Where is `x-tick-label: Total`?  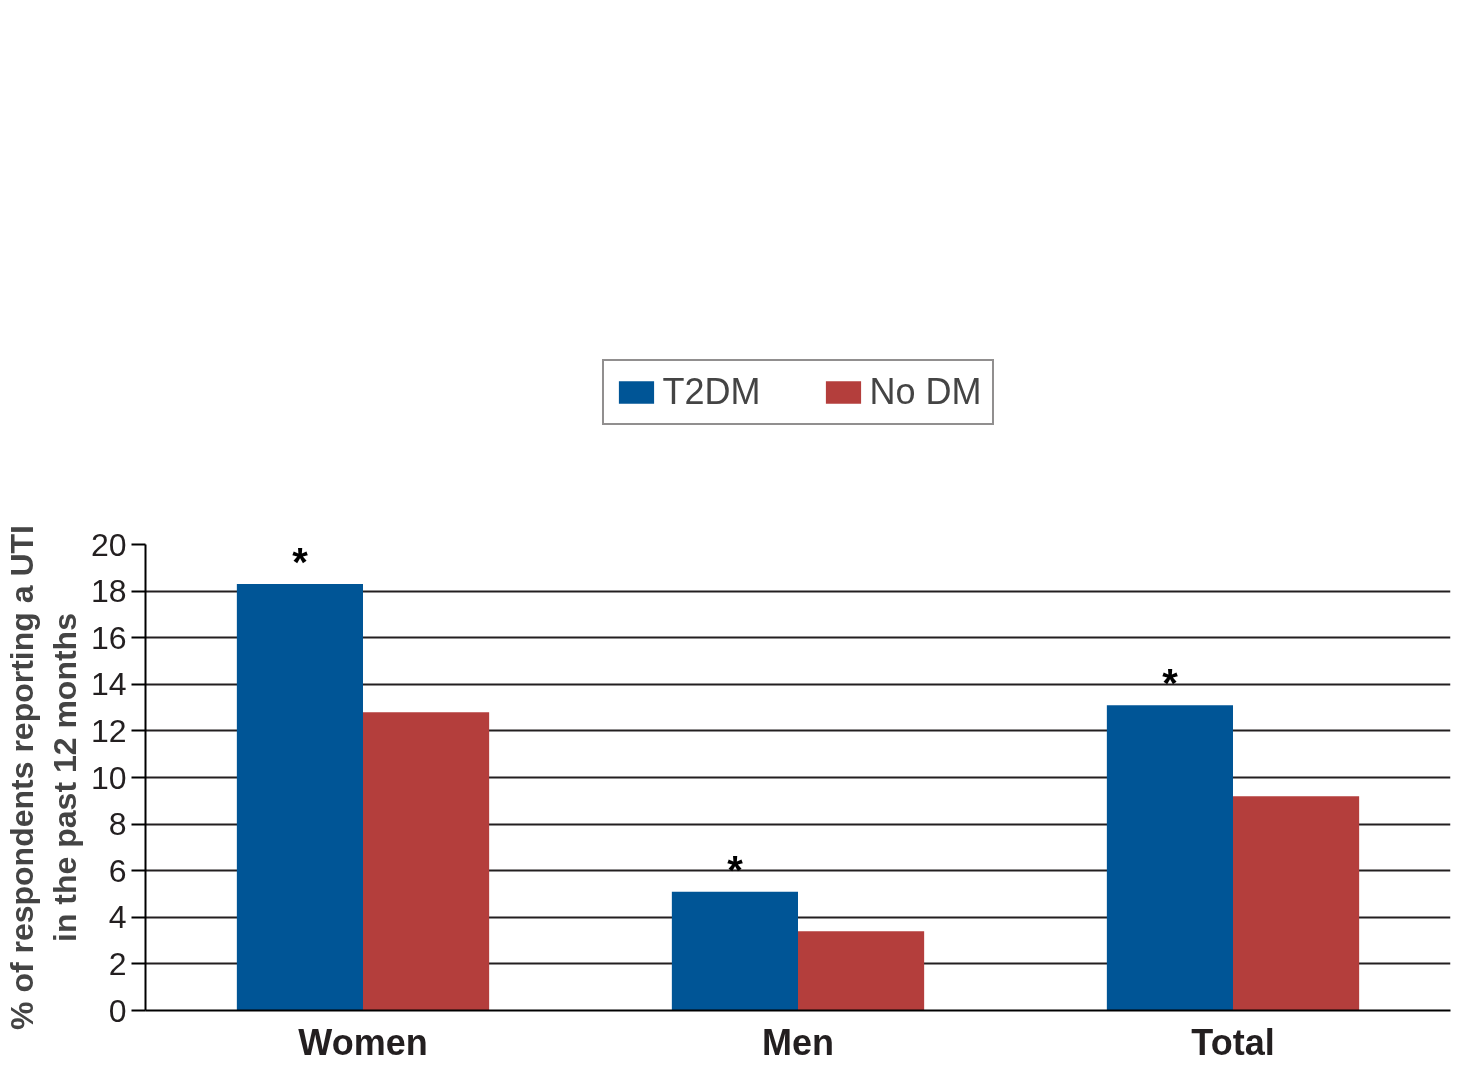 x-tick-label: Total is located at coordinates (1233, 1042).